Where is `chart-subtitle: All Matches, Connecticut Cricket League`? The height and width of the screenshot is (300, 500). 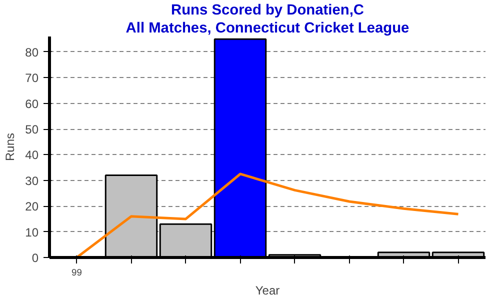 chart-subtitle: All Matches, Connecticut Cricket League is located at coordinates (268, 28).